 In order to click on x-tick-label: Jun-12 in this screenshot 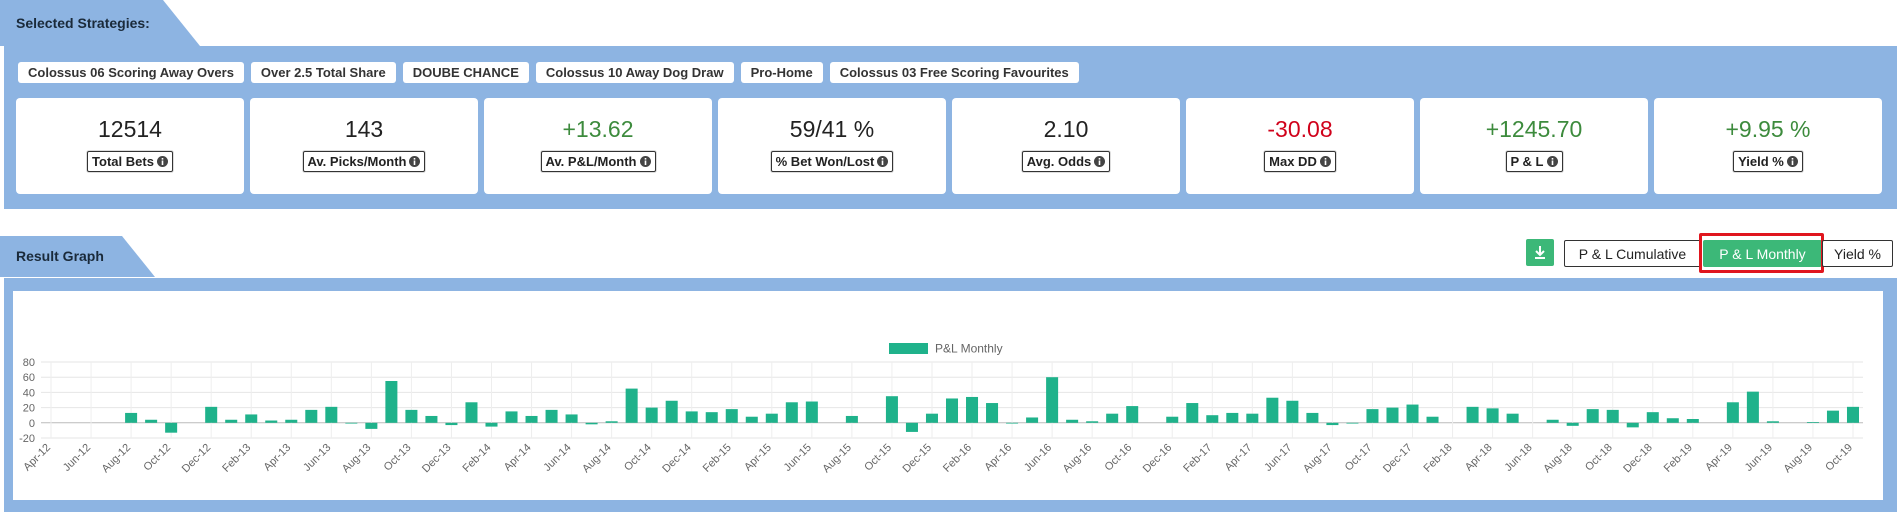, I will do `click(77, 458)`.